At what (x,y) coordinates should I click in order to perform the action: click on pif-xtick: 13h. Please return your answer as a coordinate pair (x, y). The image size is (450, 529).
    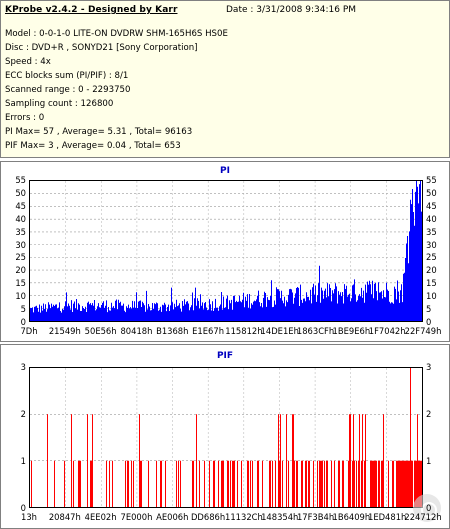
    Looking at the image, I should click on (29, 517).